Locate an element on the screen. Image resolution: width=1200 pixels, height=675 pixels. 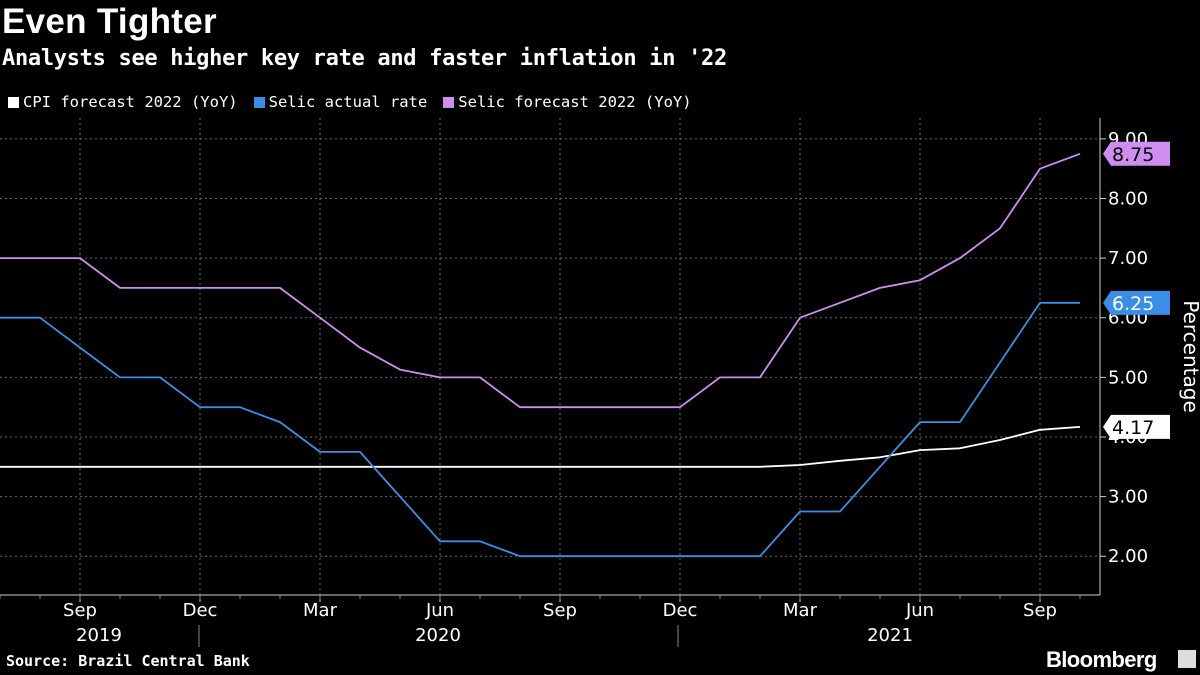
callout-text: 8.75 is located at coordinates (1133, 155).